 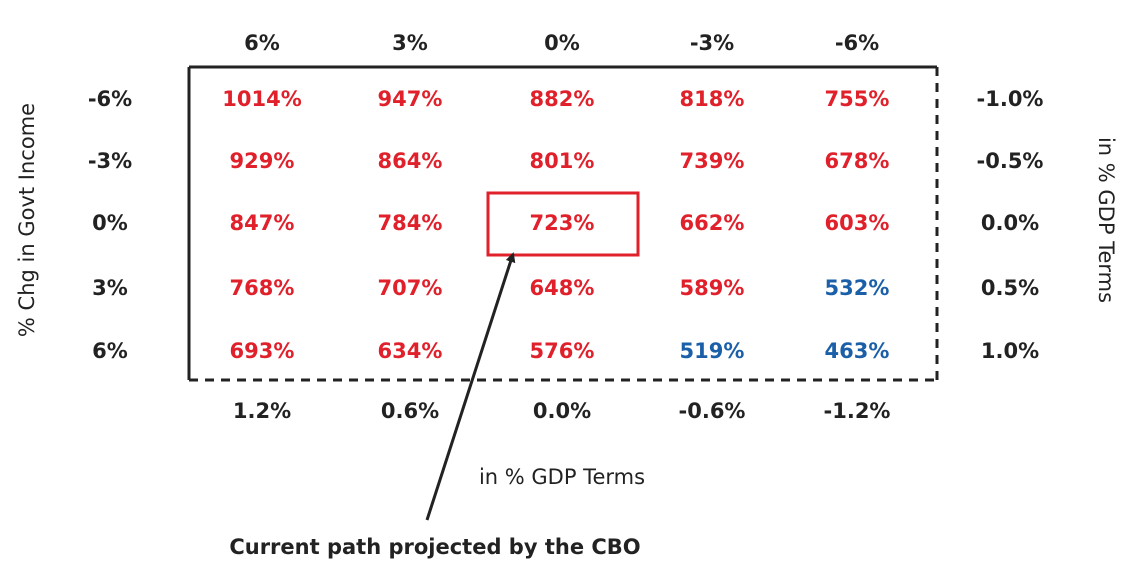 What do you see at coordinates (410, 99) in the screenshot?
I see `table-cell: 947%` at bounding box center [410, 99].